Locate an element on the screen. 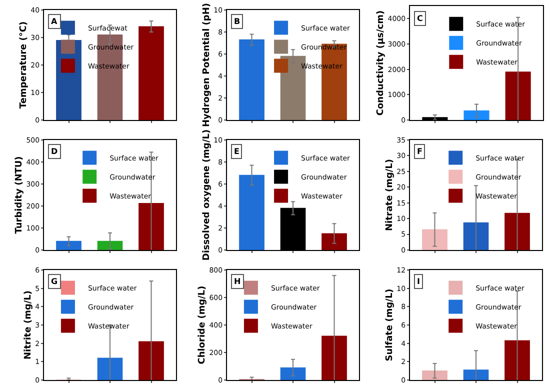 This screenshot has width=550, height=391. annotation: E is located at coordinates (237, 151).